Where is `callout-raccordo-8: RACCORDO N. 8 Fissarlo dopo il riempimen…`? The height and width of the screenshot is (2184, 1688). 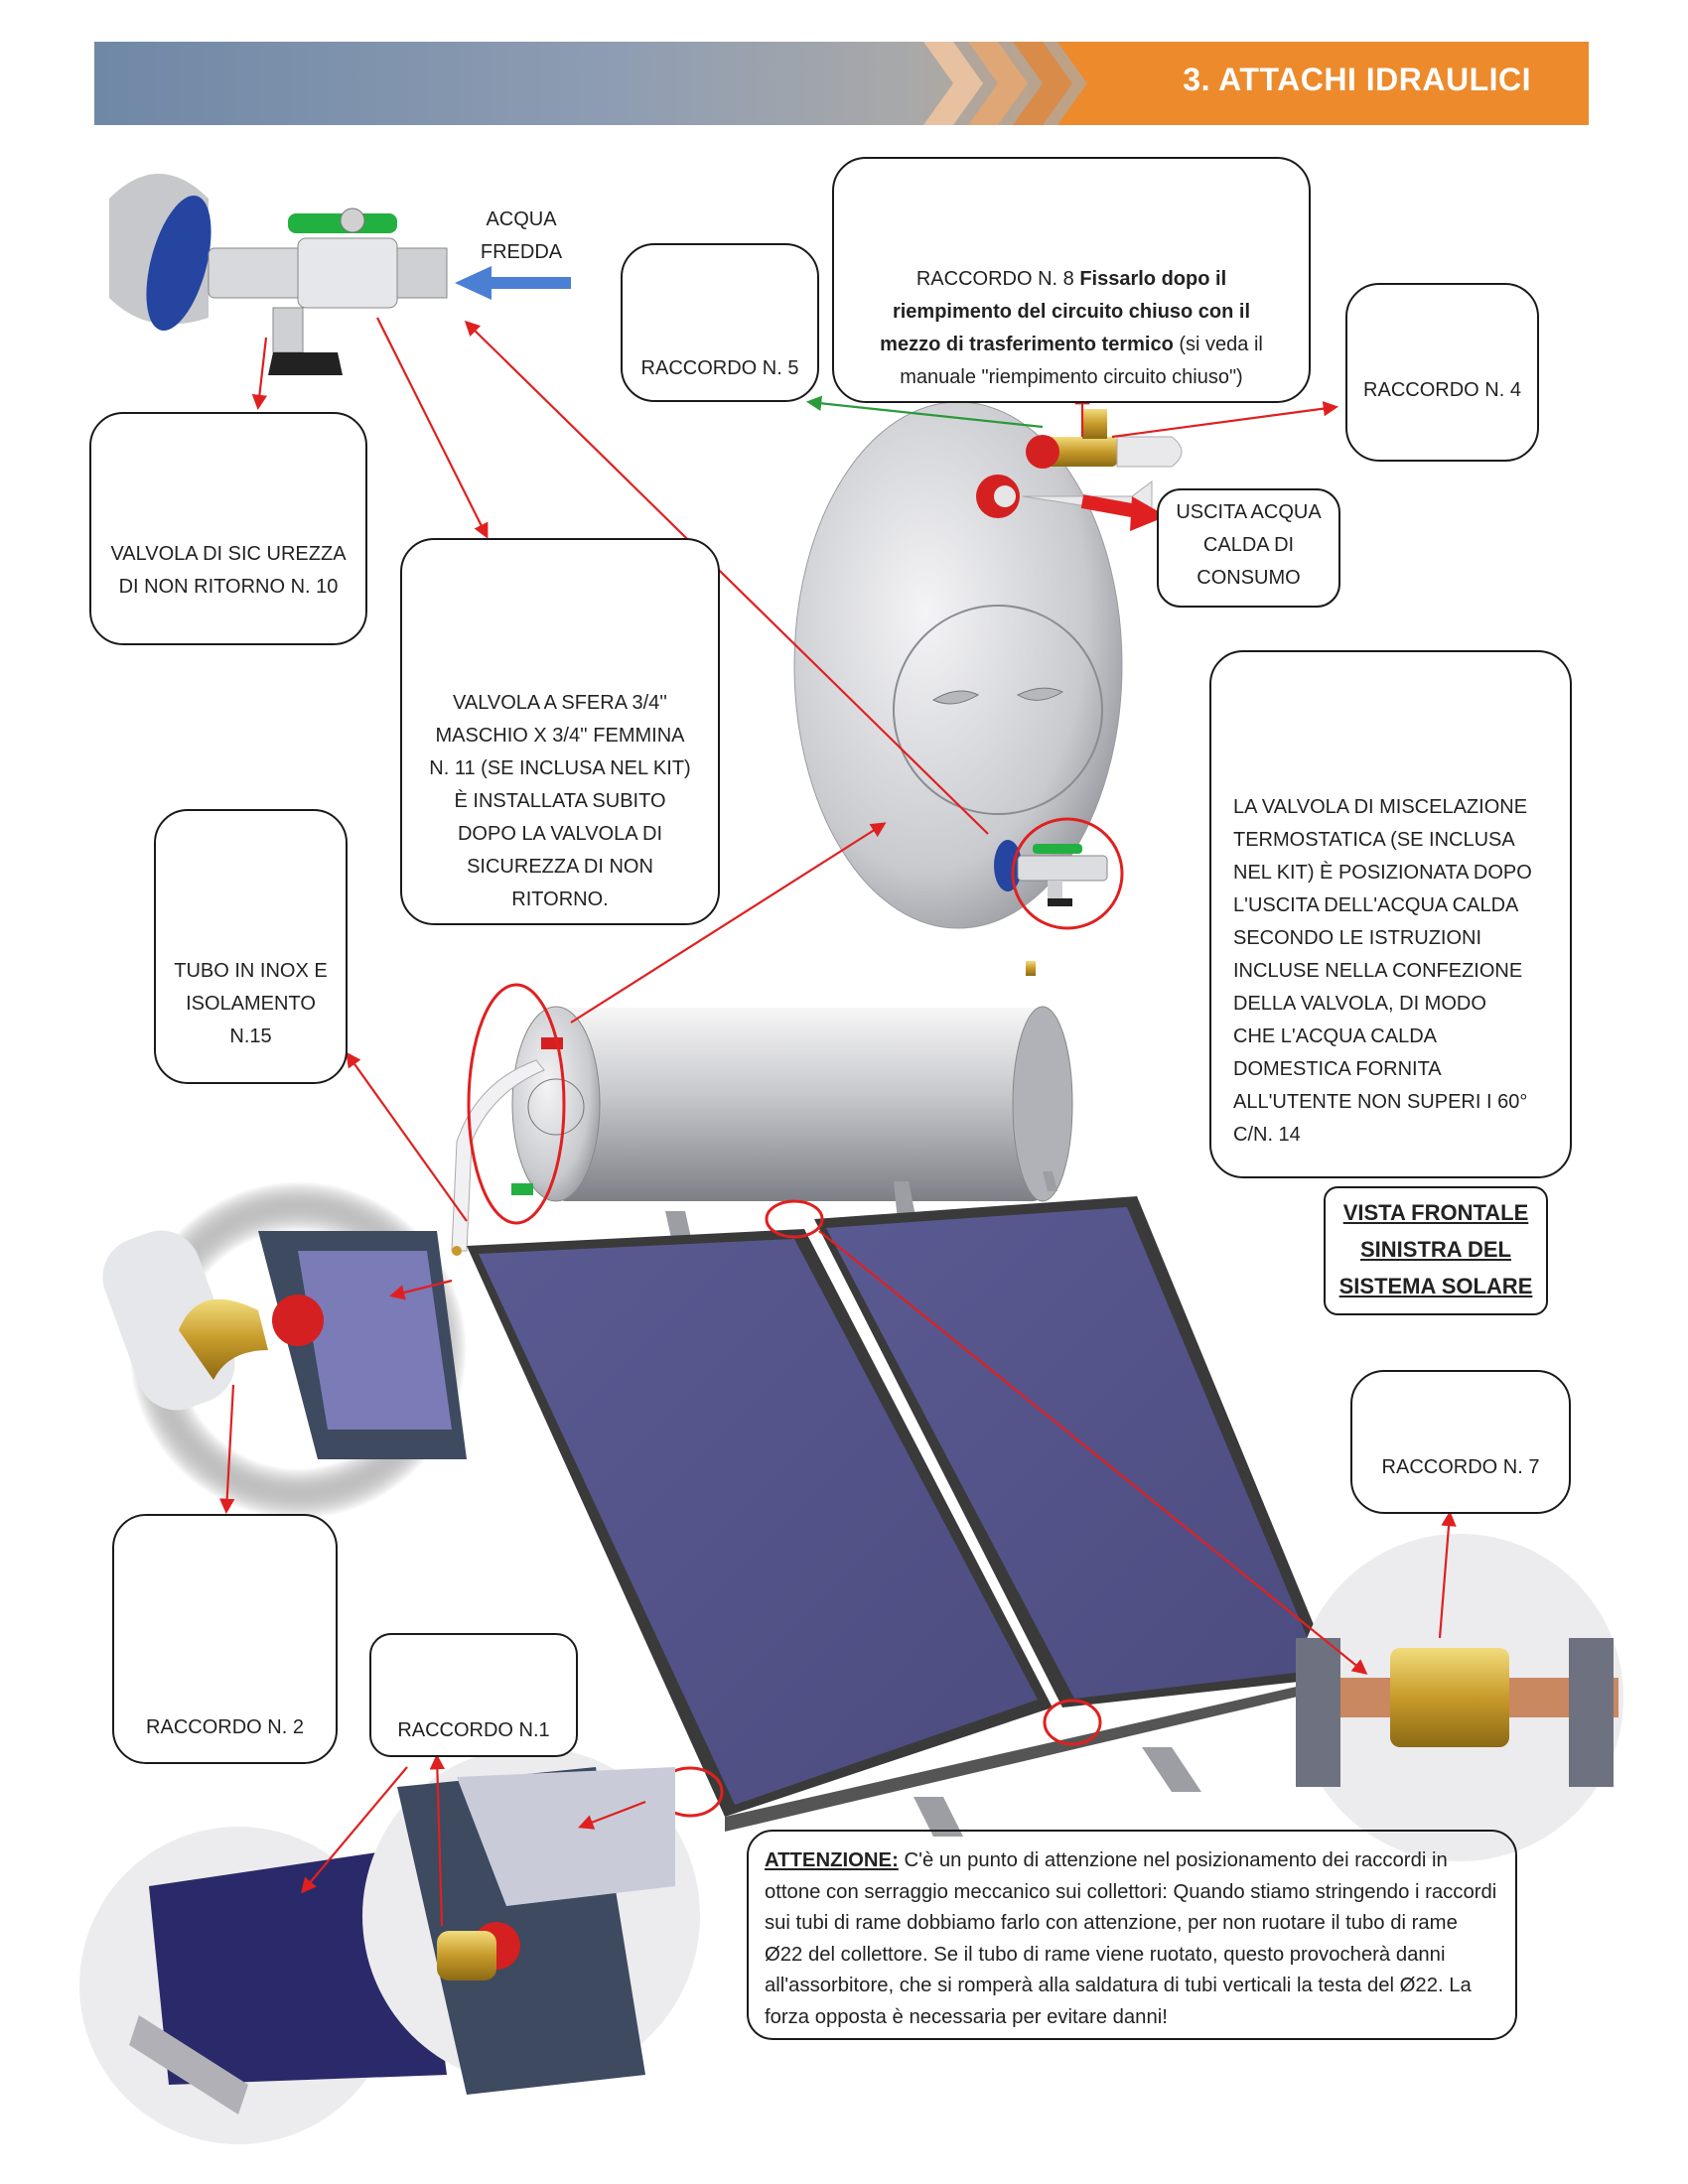 callout-raccordo-8: RACCORDO N. 8 Fissarlo dopo il riempimen… is located at coordinates (1071, 280).